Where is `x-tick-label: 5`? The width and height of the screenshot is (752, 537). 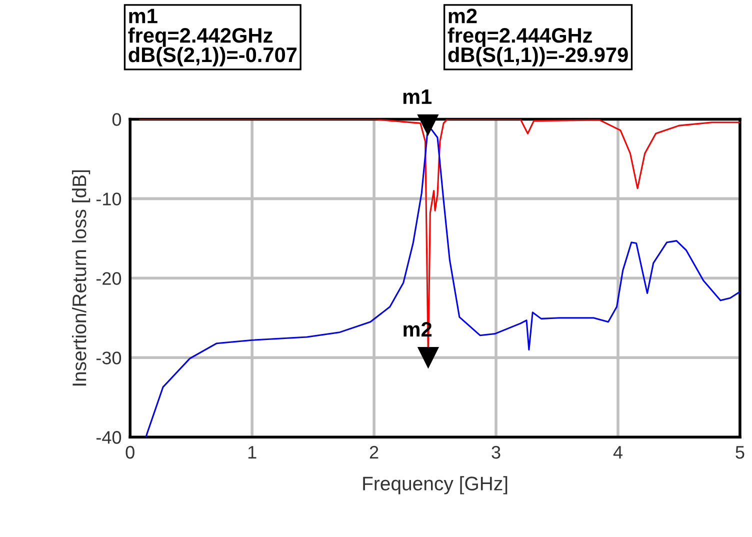
x-tick-label: 5 is located at coordinates (740, 452).